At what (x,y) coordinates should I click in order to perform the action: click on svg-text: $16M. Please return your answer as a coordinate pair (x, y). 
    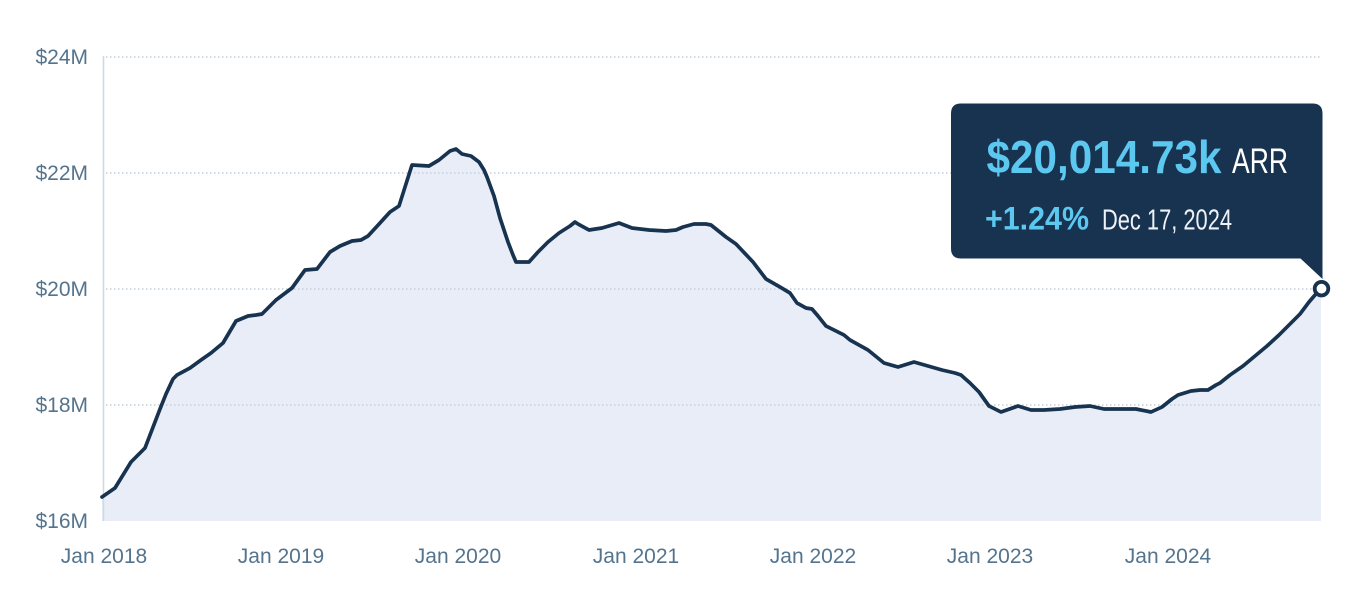
    Looking at the image, I should click on (61, 521).